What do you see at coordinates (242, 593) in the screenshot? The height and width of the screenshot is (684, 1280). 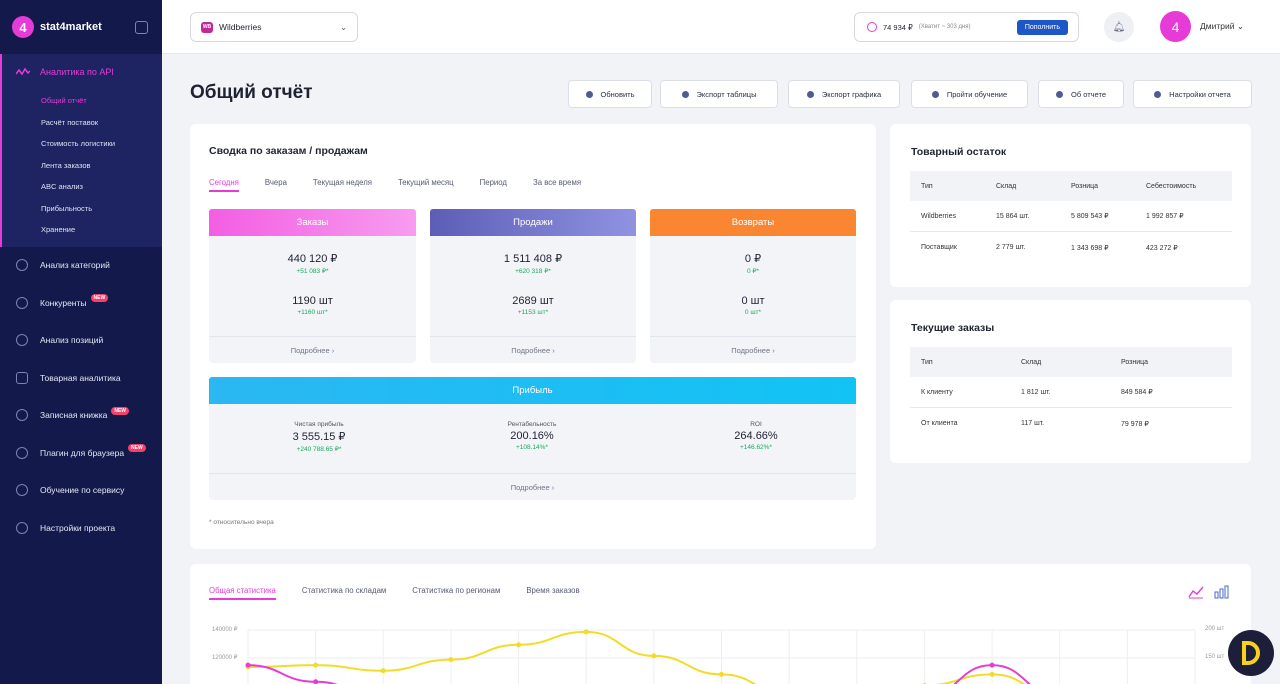 I see `tab-general-stats: Общая статистика` at bounding box center [242, 593].